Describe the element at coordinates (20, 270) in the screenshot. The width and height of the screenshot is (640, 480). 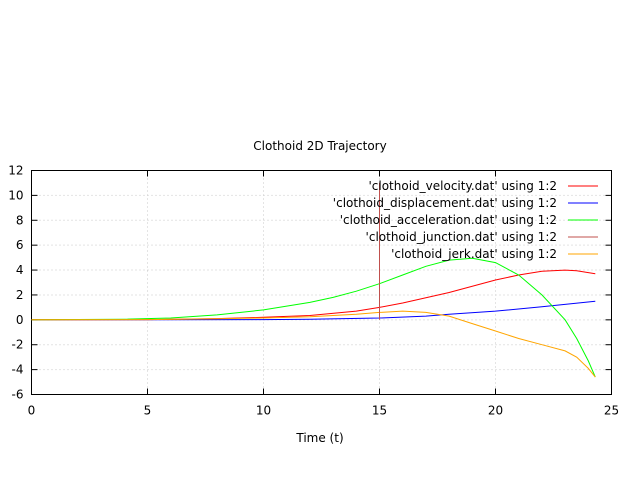
I see `y-tick-label: 4` at that location.